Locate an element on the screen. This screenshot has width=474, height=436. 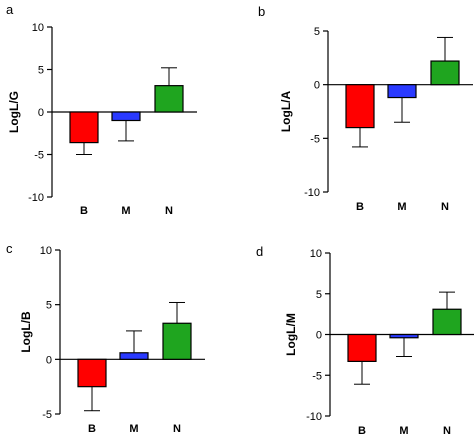
panel-label: a is located at coordinates (10, 9).